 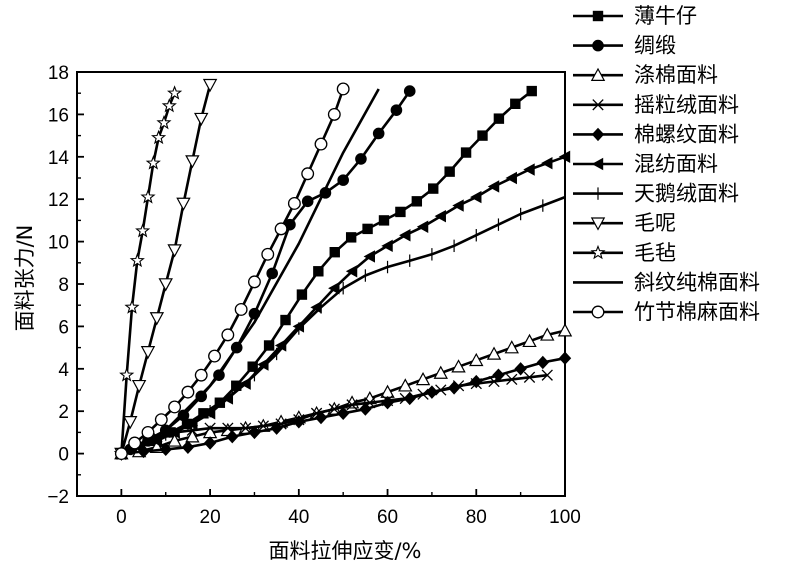 I want to click on x-tick-label: 20, so click(x=210, y=517).